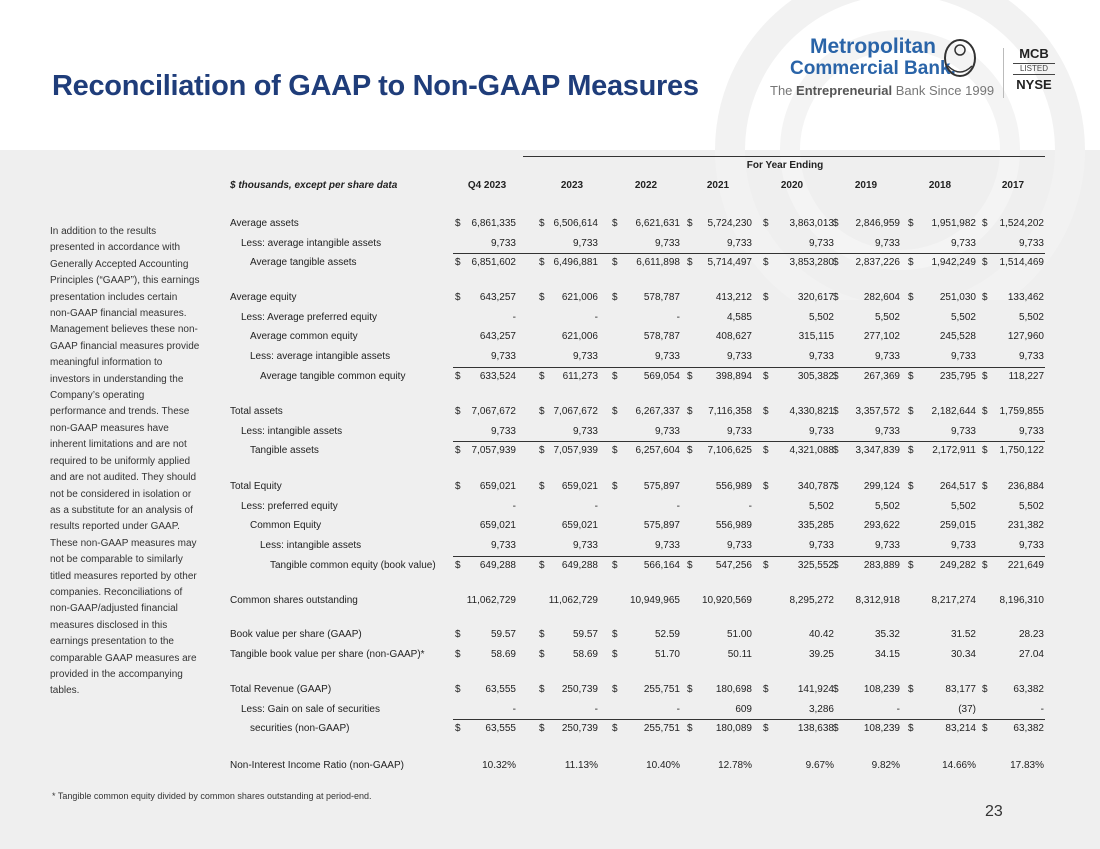  What do you see at coordinates (730, 451) in the screenshot?
I see `cell-value: 7,106,625` at bounding box center [730, 451].